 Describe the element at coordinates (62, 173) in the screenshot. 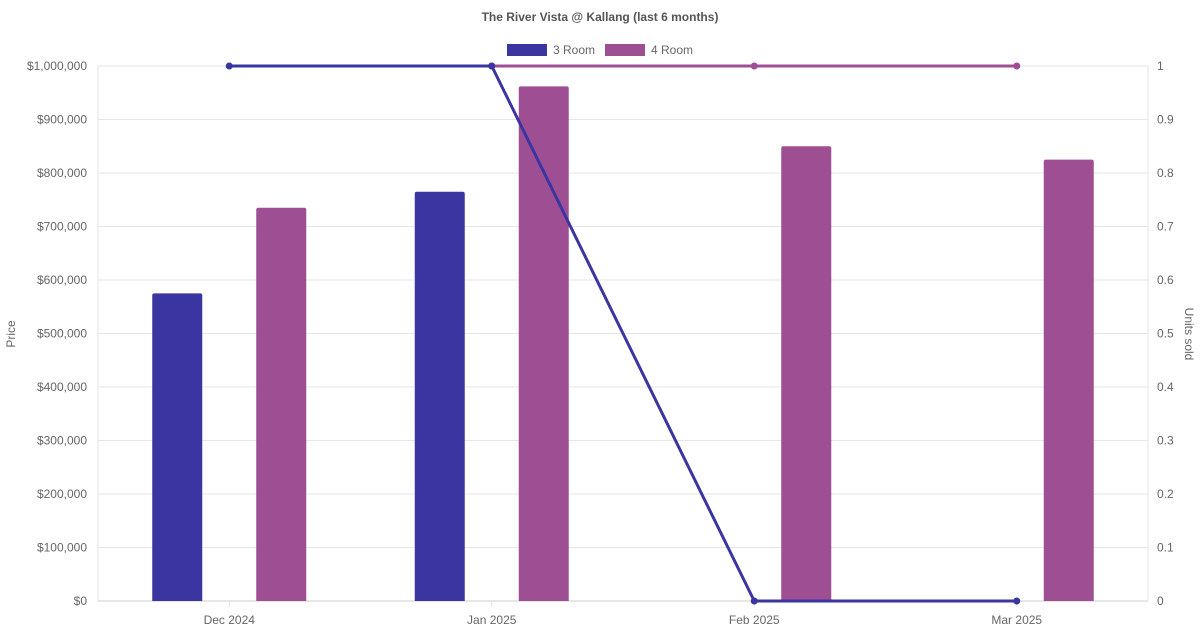

I see `y-tick-label-left: $800,000` at that location.